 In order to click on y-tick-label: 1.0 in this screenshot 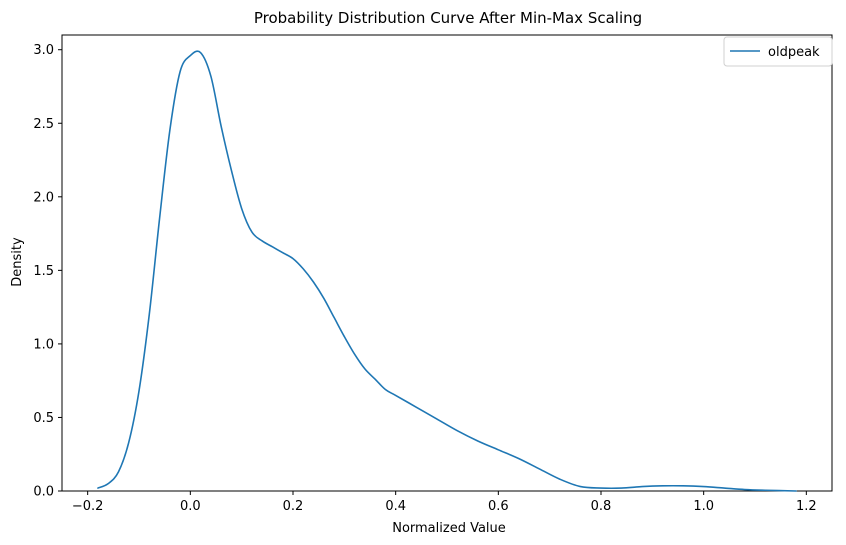, I will do `click(43, 344)`.